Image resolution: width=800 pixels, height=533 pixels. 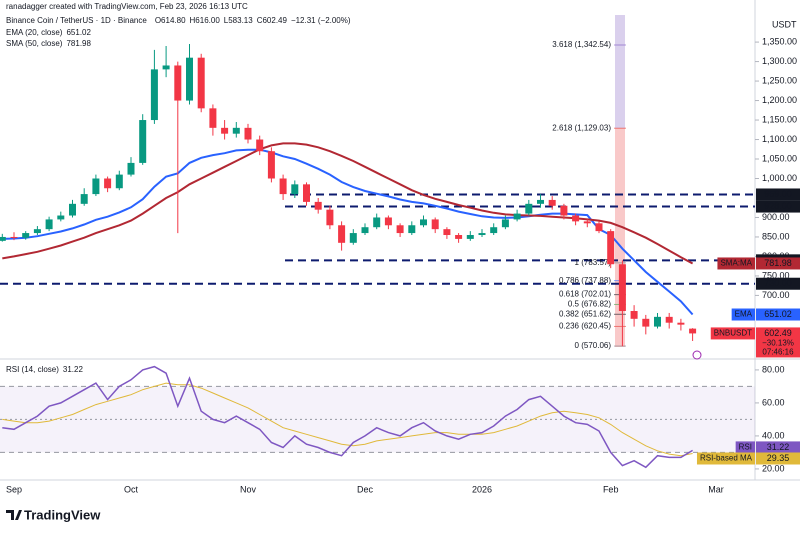 I want to click on legend-value: 781.98, so click(x=78, y=43).